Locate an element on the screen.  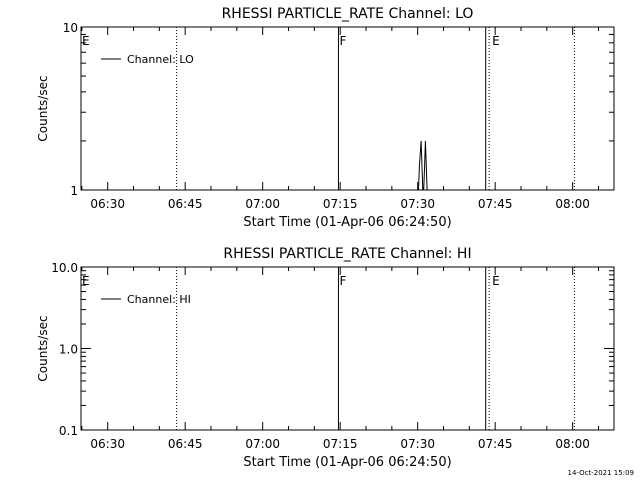
series-line is located at coordinates (423, 165).